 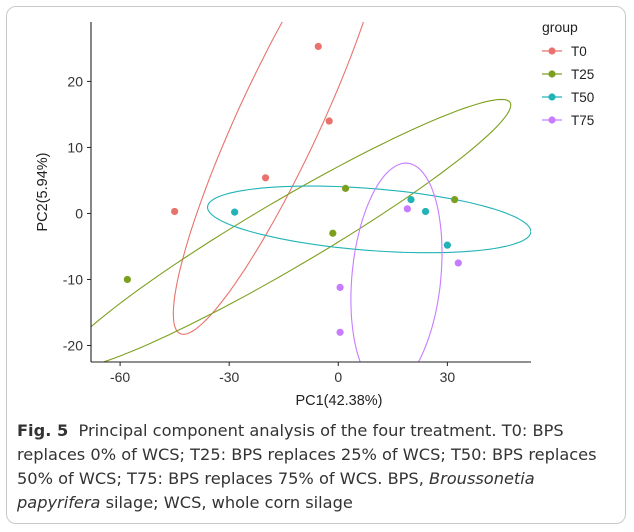 What do you see at coordinates (579, 51) in the screenshot?
I see `legend-label-t0: T0` at bounding box center [579, 51].